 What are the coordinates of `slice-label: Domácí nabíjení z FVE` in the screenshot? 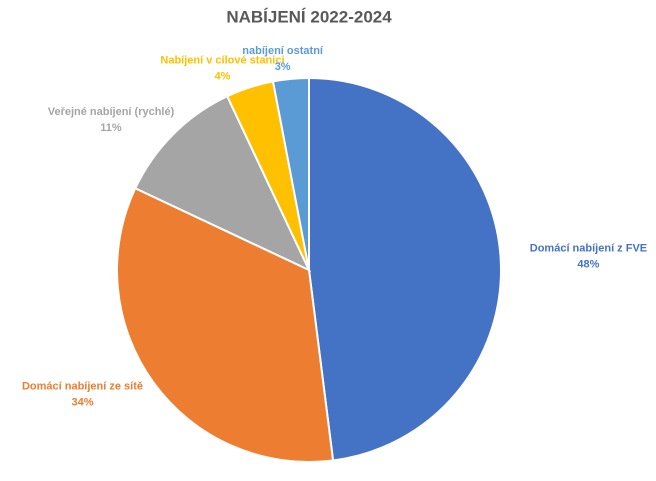 It's located at (588, 249).